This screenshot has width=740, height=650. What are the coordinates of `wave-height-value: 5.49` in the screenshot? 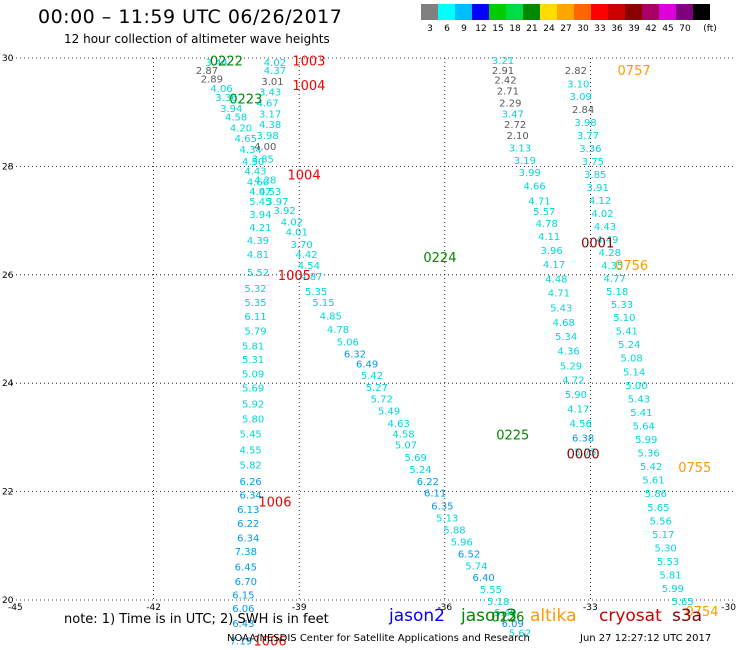 It's located at (389, 411).